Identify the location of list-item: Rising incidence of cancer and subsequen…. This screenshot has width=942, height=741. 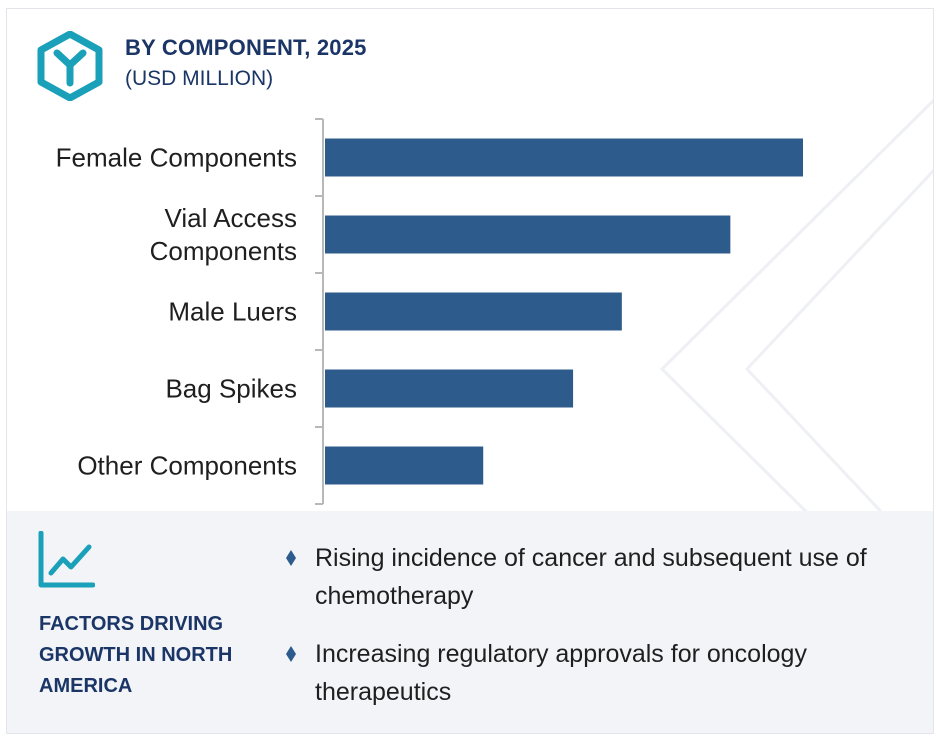
(603, 577).